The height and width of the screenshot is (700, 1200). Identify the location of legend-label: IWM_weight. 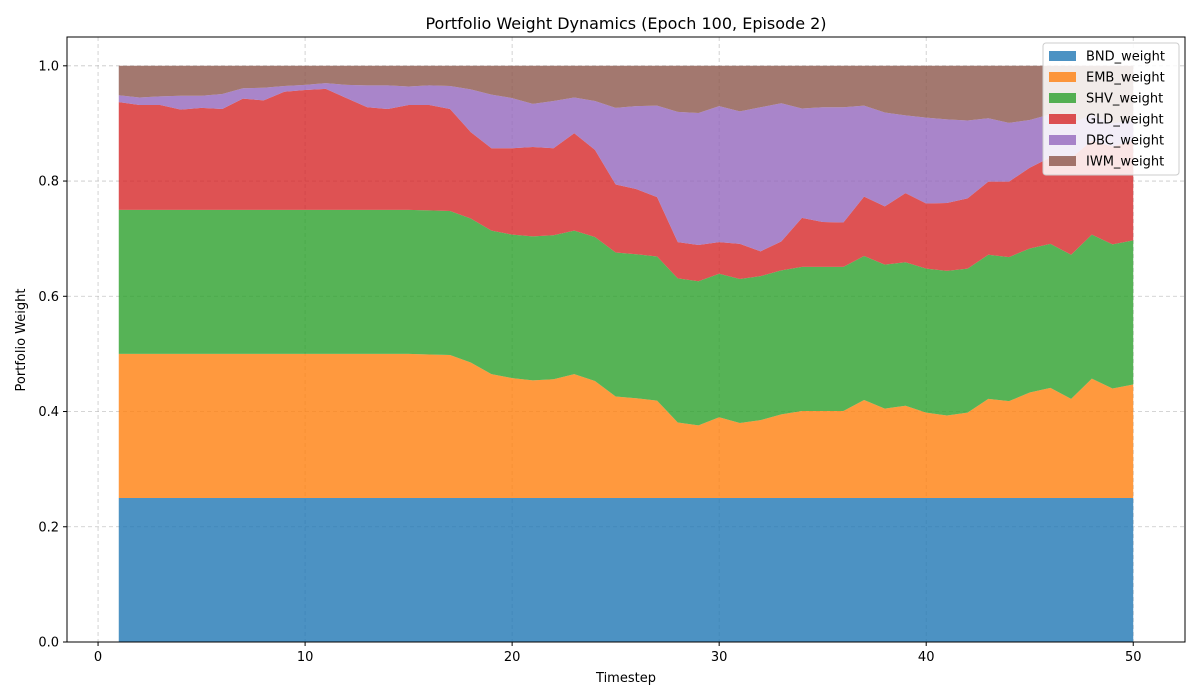
(1125, 162).